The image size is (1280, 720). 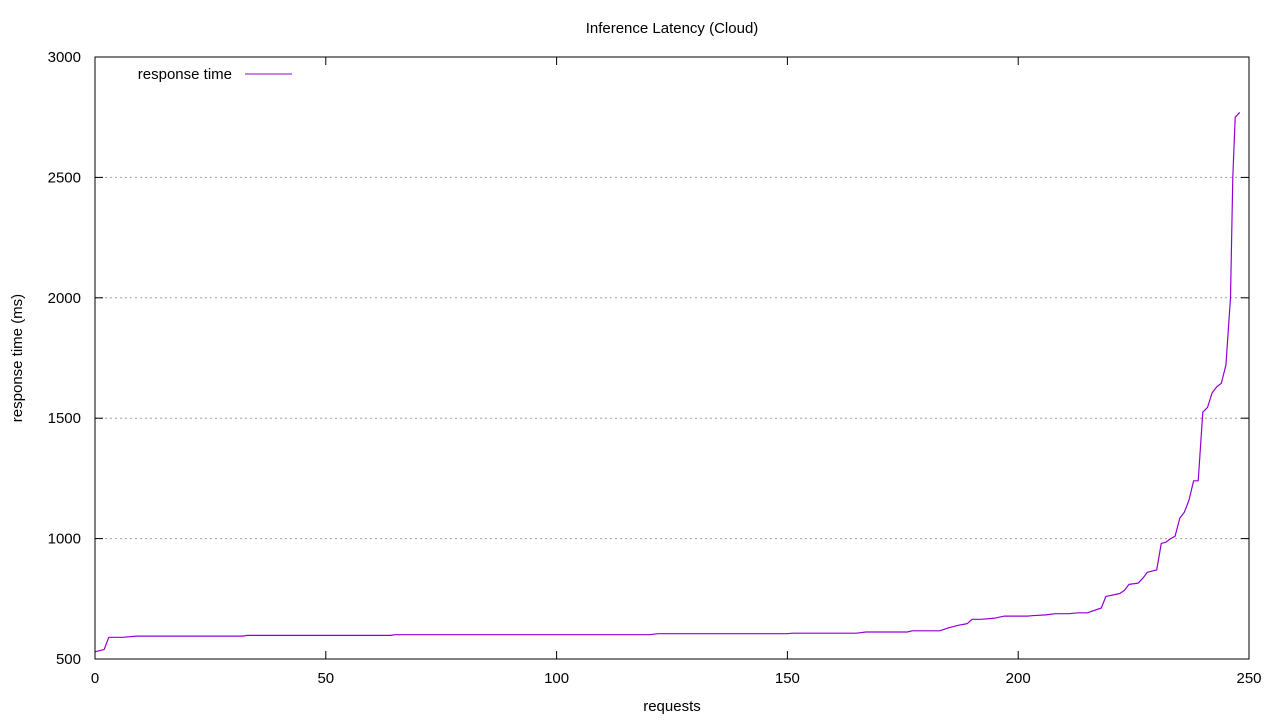 What do you see at coordinates (17, 358) in the screenshot?
I see `y-axis-title: response time (ms)` at bounding box center [17, 358].